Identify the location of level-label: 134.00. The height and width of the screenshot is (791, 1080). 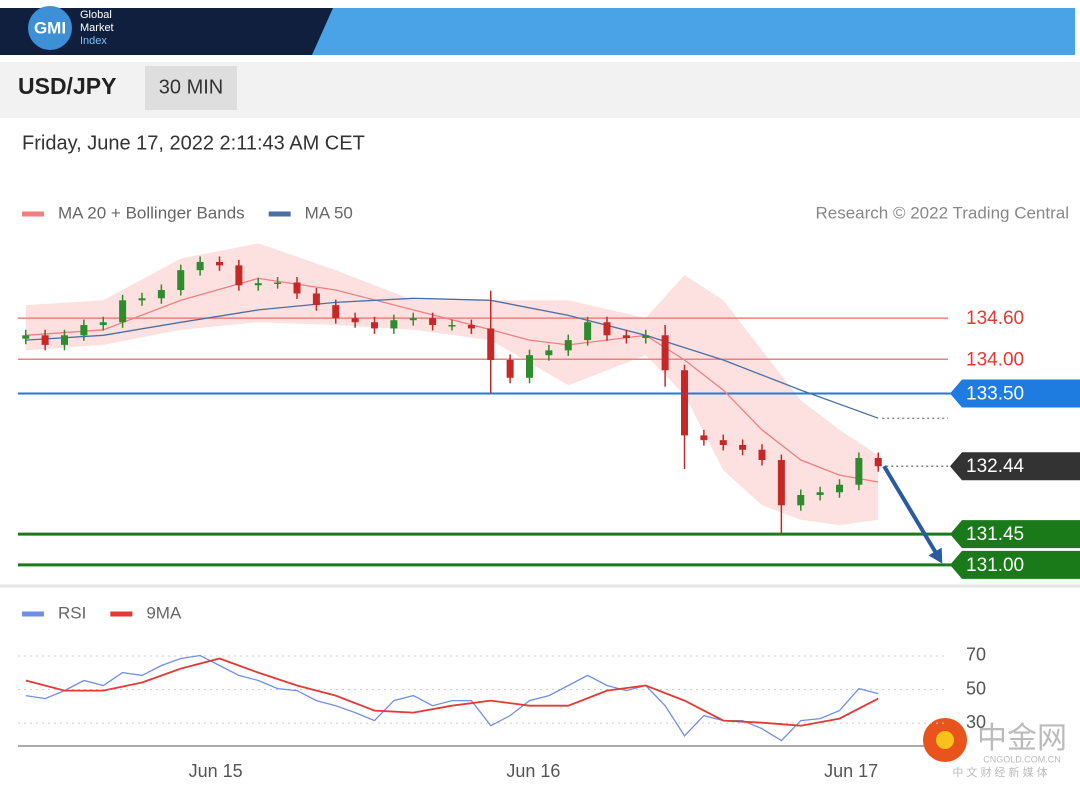
(995, 359).